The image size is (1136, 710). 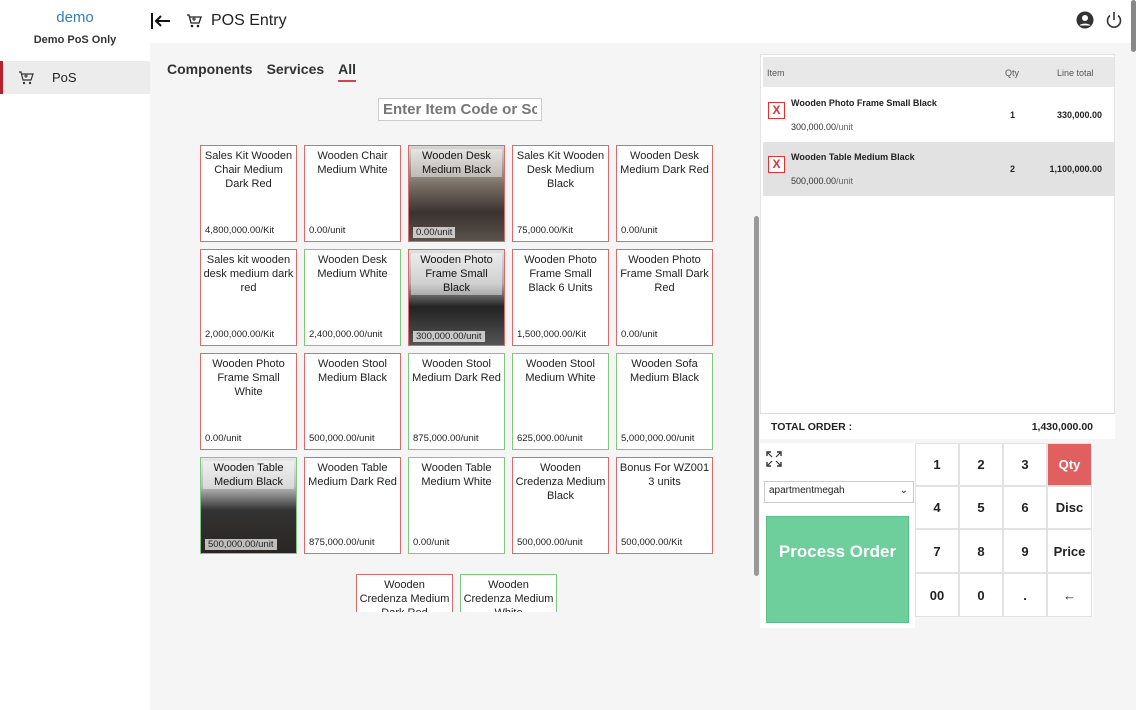 What do you see at coordinates (456, 274) in the screenshot?
I see `product-name: Wooden Photo Frame Small Black` at bounding box center [456, 274].